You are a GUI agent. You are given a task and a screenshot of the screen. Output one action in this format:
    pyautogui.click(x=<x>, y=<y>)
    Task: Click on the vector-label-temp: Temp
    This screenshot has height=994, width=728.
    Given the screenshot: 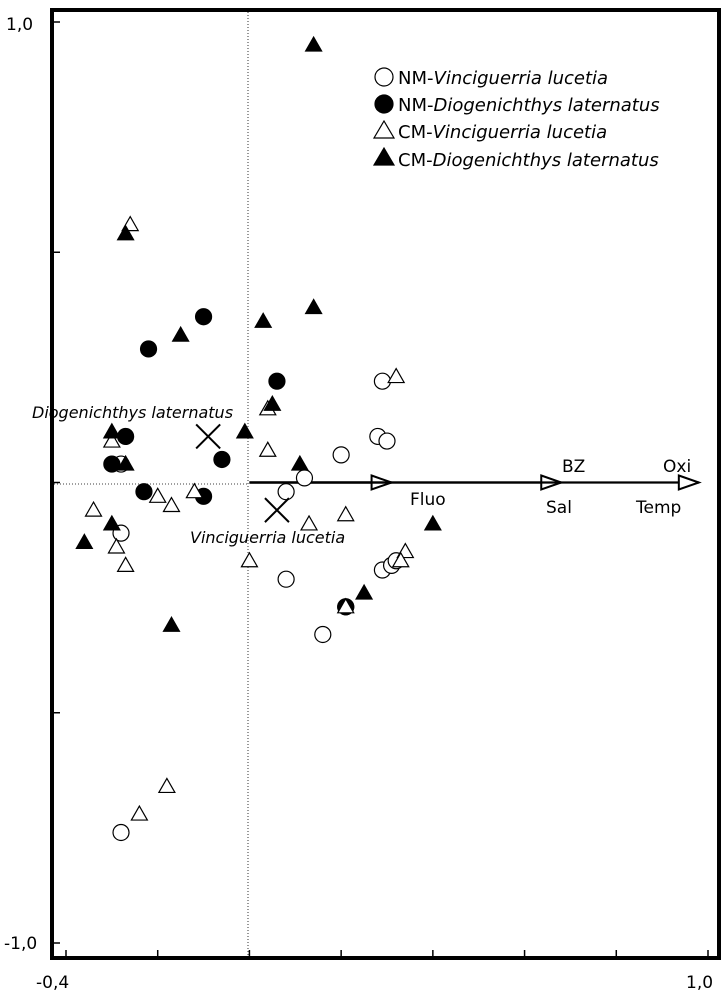 What is the action you would take?
    pyautogui.click(x=658, y=508)
    